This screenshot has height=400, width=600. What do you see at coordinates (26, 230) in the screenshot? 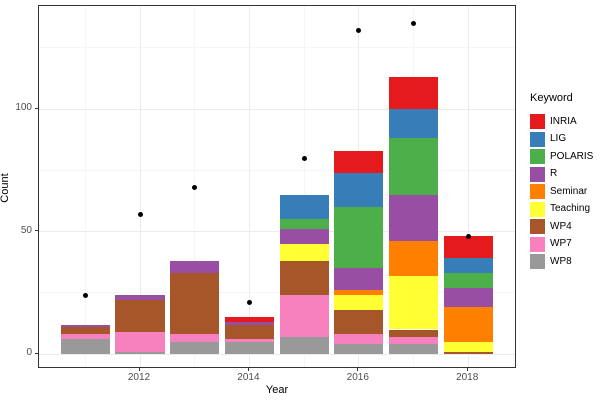
I see `y-tick-label: 50` at bounding box center [26, 230].